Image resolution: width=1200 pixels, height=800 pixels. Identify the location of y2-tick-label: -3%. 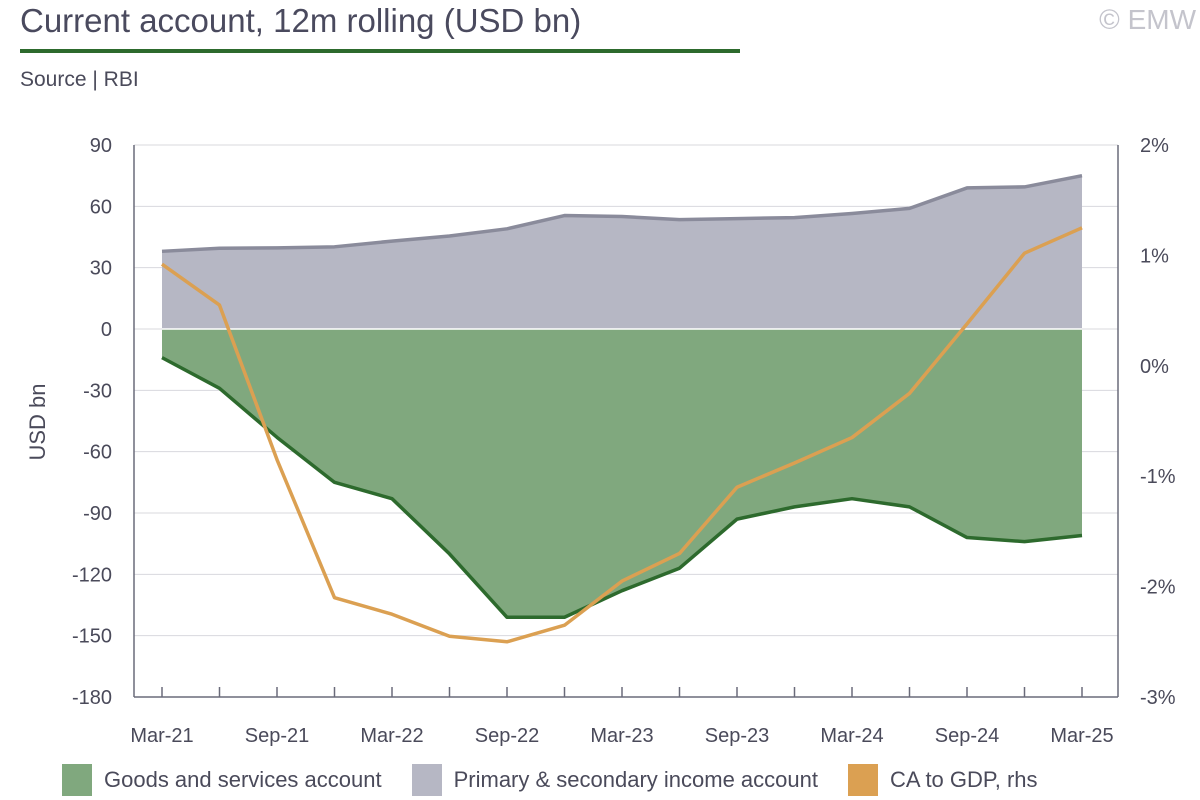
(1158, 698).